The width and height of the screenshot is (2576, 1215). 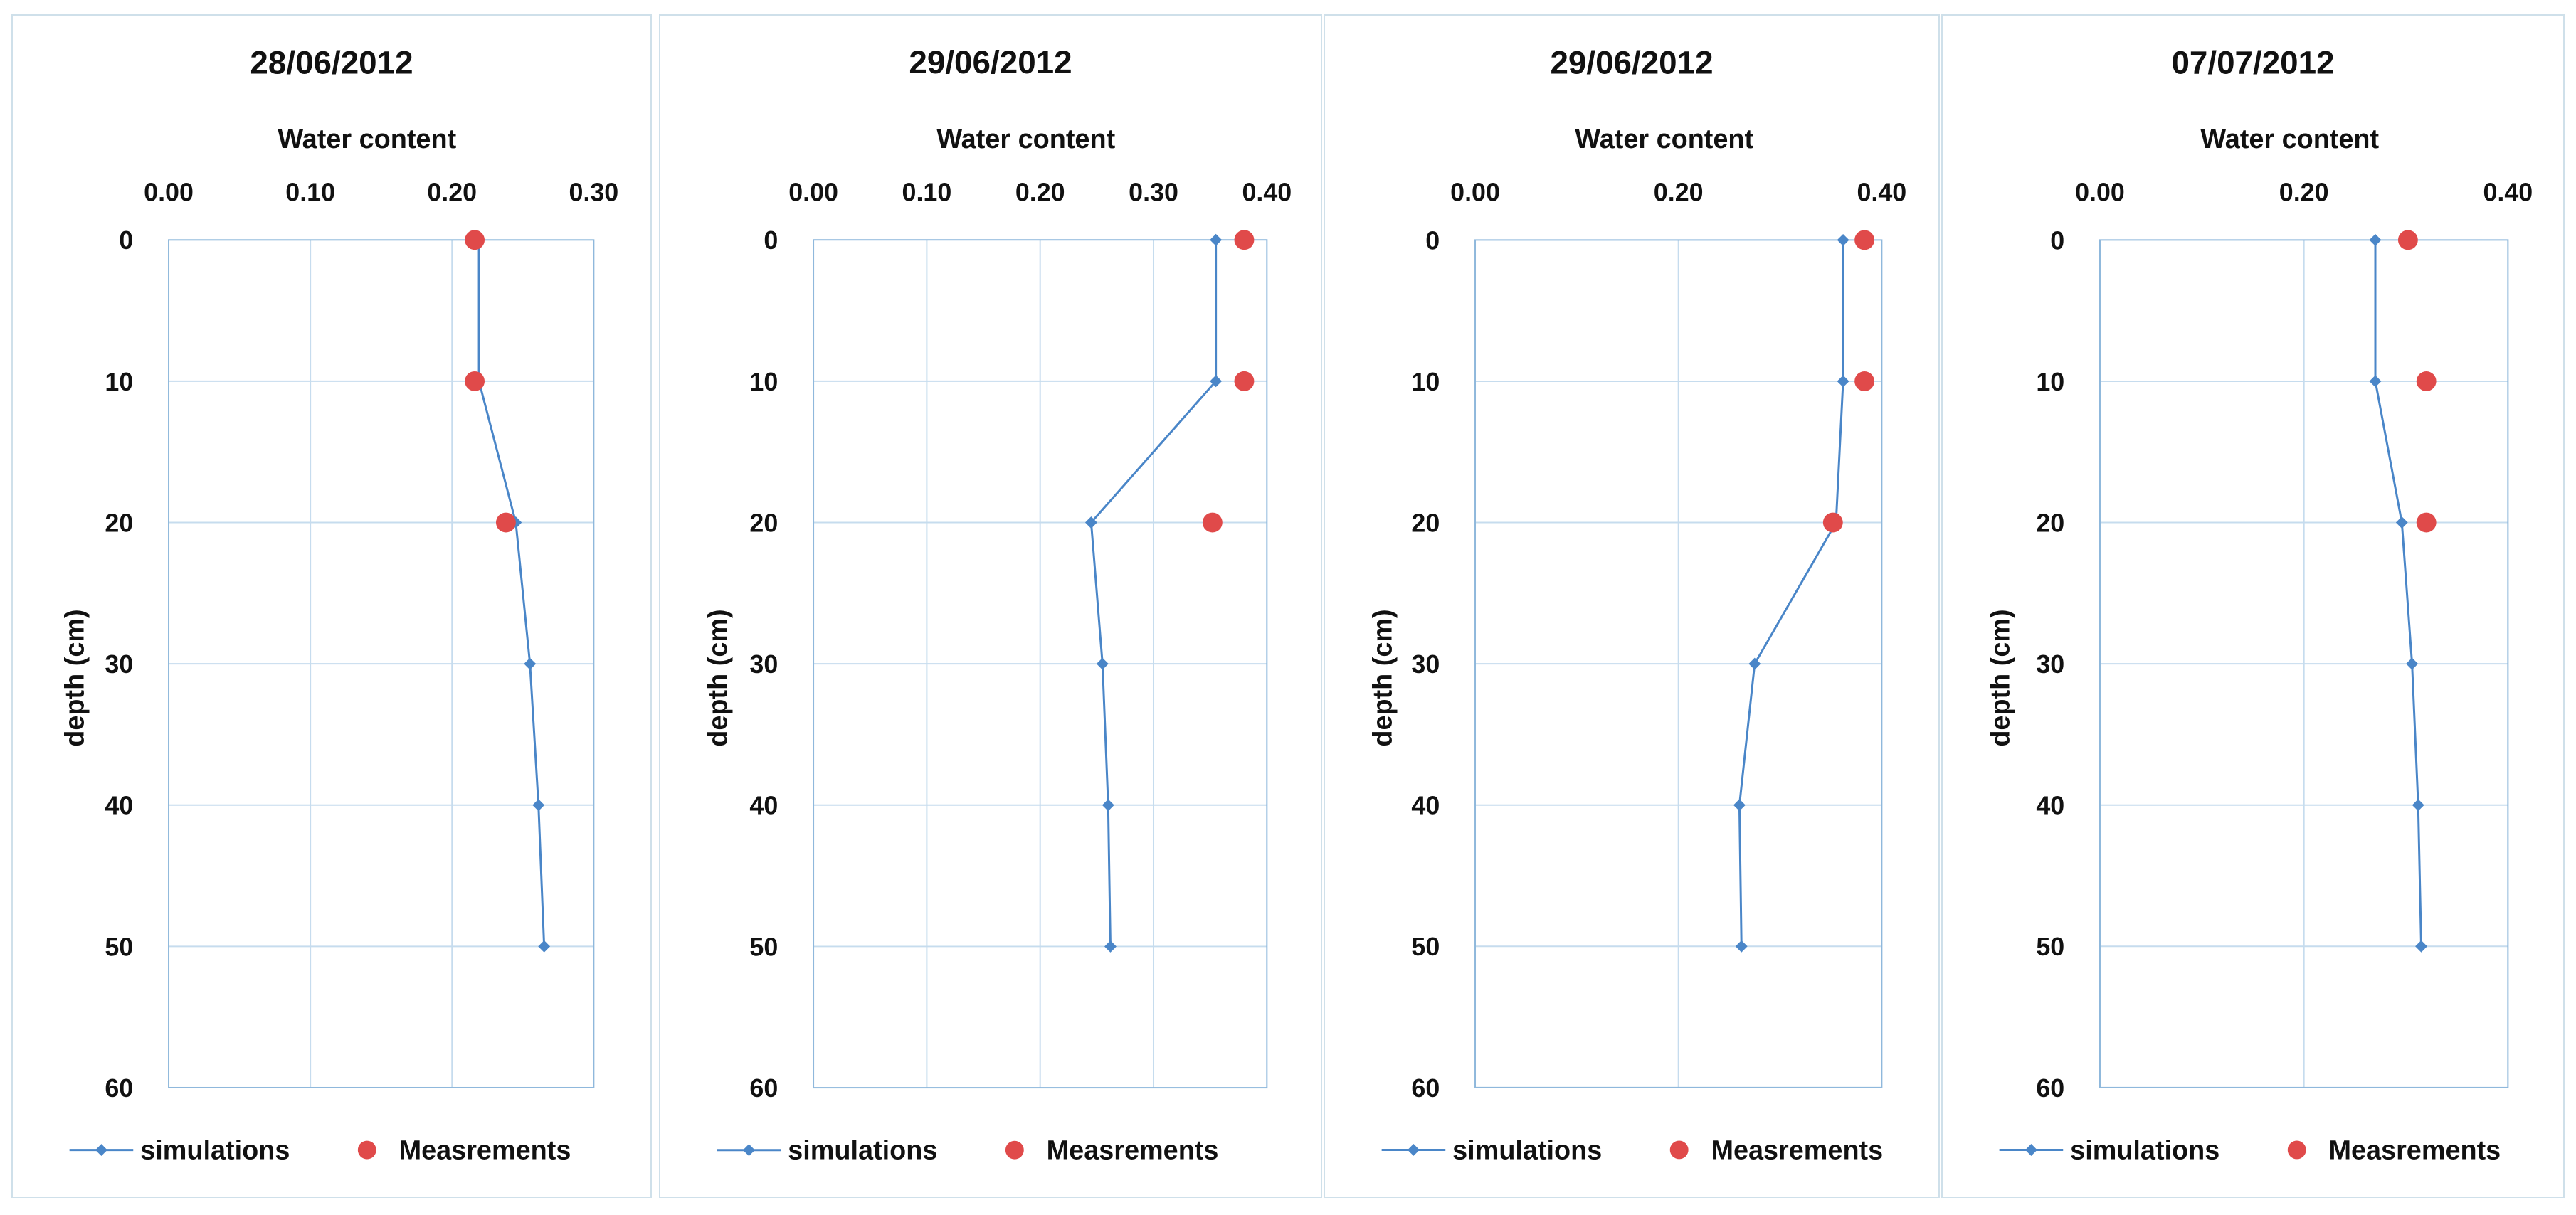 I want to click on chart-title: 28/06/2012, so click(x=331, y=62).